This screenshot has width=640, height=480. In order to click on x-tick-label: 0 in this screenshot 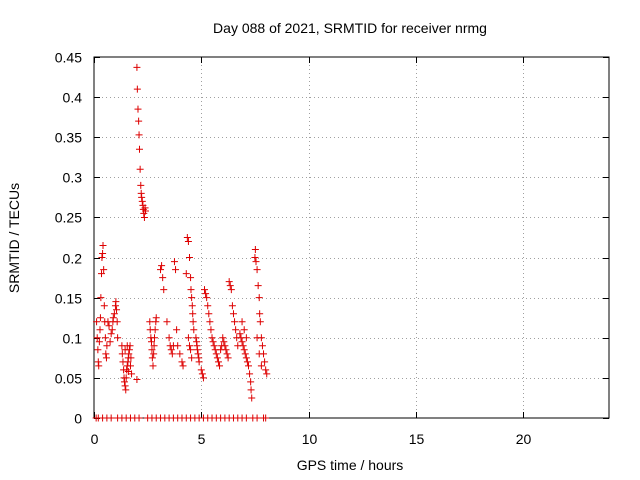, I will do `click(95, 439)`.